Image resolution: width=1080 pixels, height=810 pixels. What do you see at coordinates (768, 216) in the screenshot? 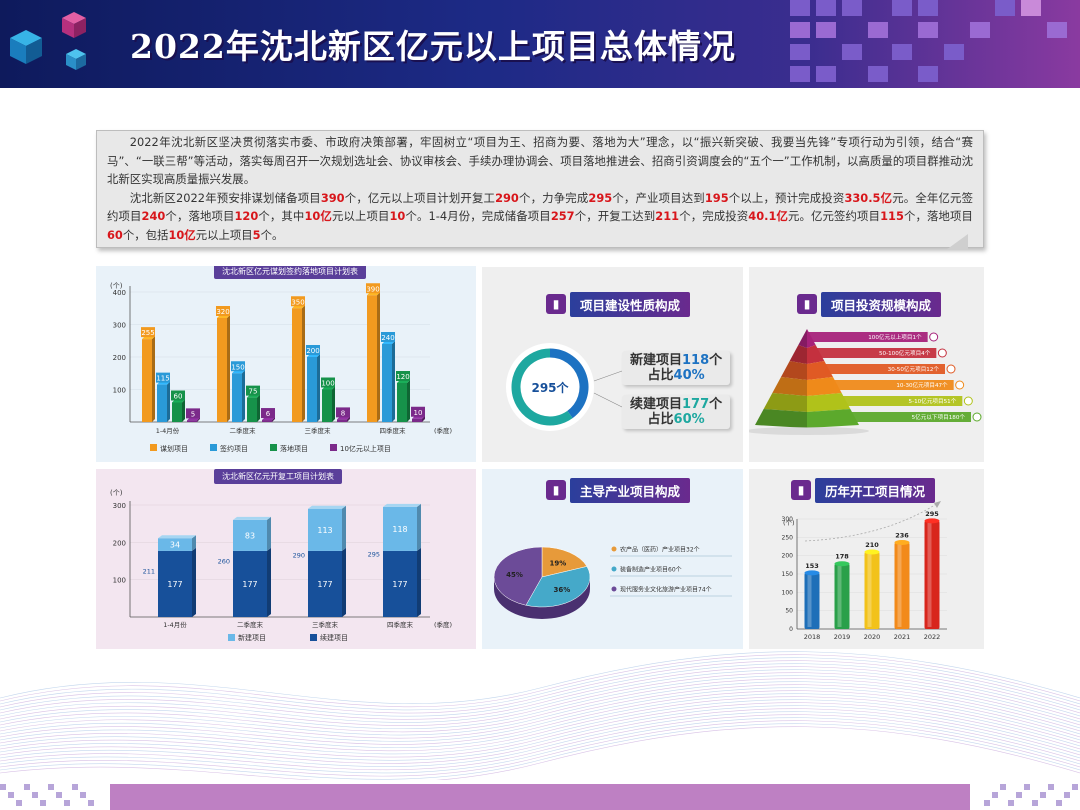
I see `highlight-number: 40.1亿` at bounding box center [768, 216].